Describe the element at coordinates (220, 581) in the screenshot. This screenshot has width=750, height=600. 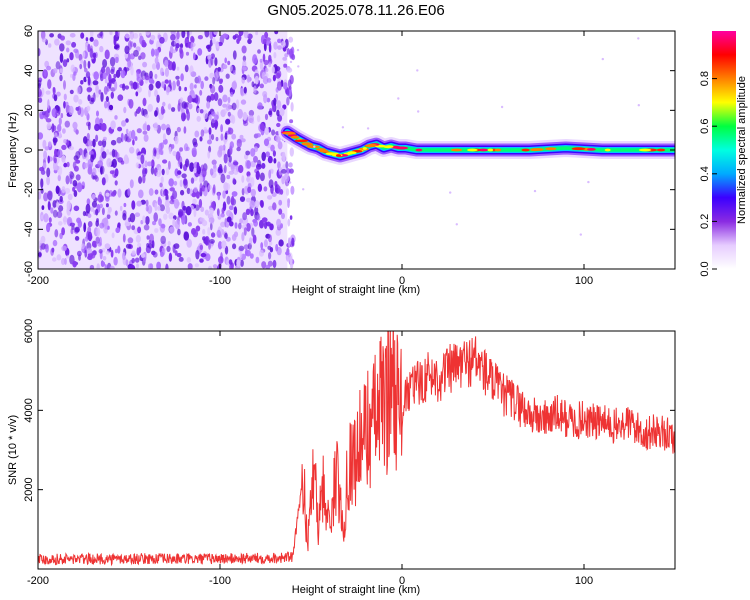
I see `x-tick-label: -100` at that location.